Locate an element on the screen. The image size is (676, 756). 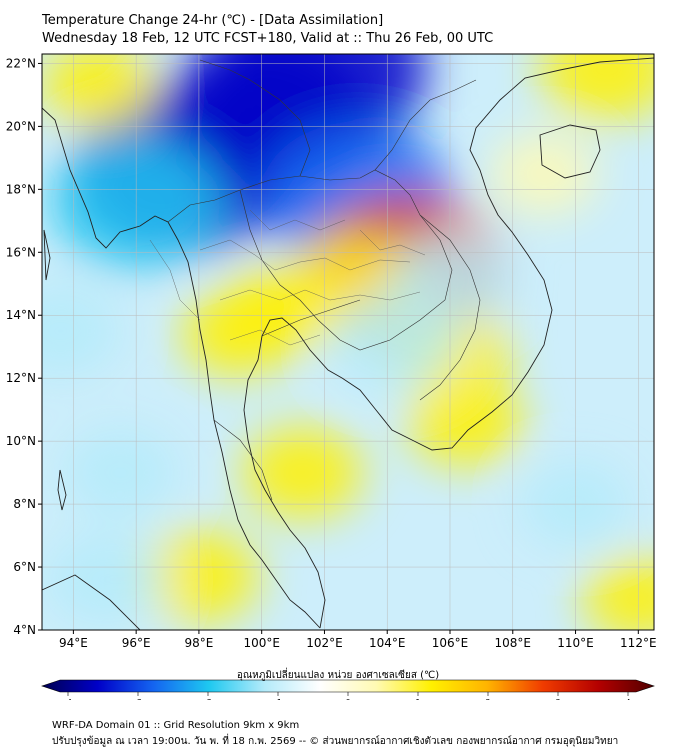
lon-label: 98°E is located at coordinates (198, 643).